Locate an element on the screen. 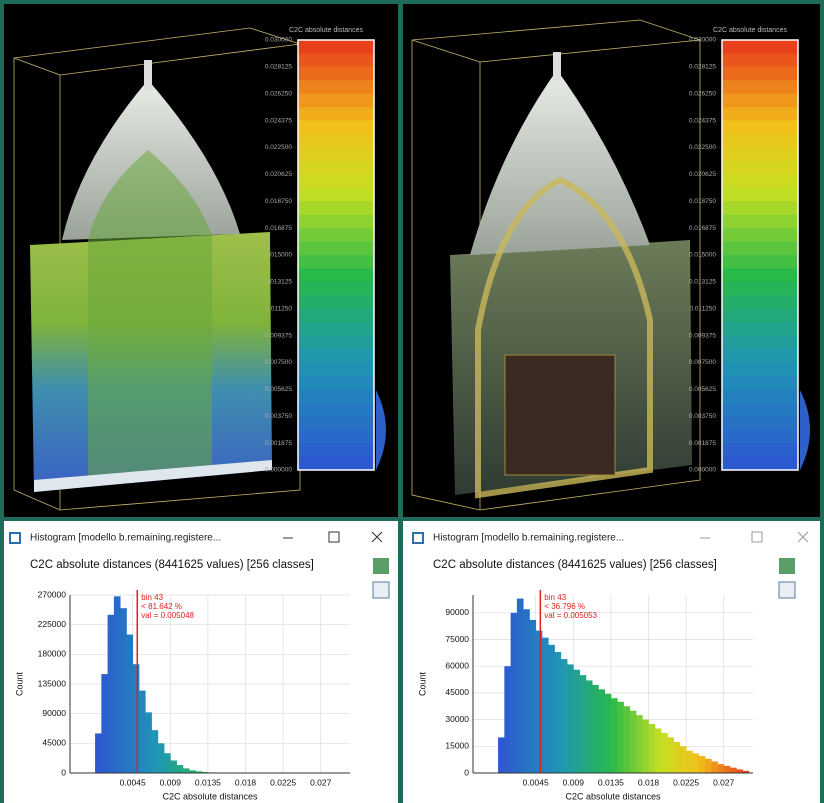 This screenshot has width=824, height=803. scale-border is located at coordinates (336, 255).